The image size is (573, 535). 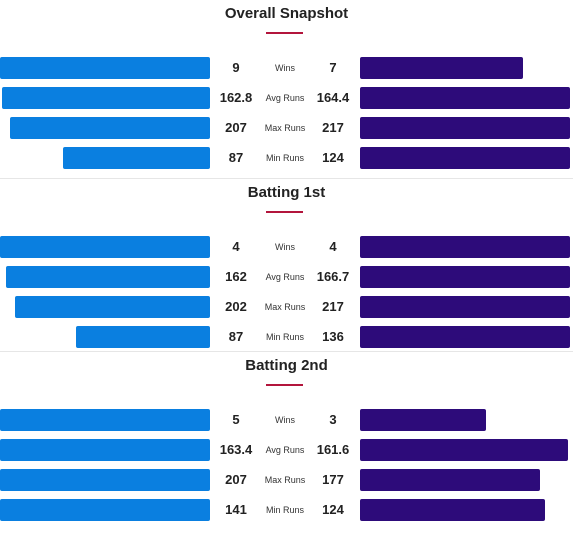 I want to click on stat-row: 5 Wins 3, so click(x=286, y=420).